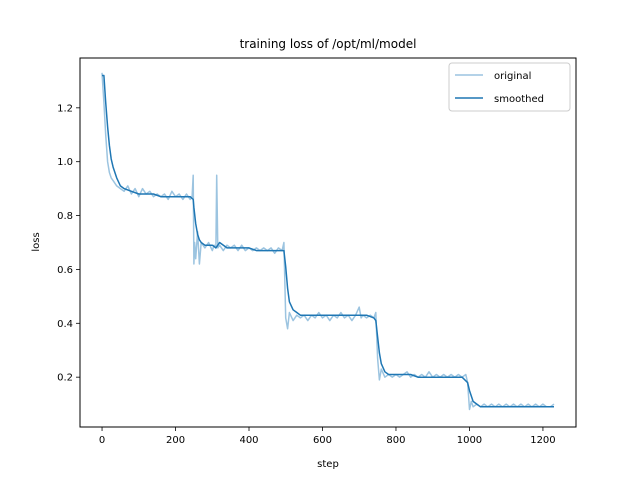  Describe the element at coordinates (395, 440) in the screenshot. I see `x-tick-label: 800` at that location.